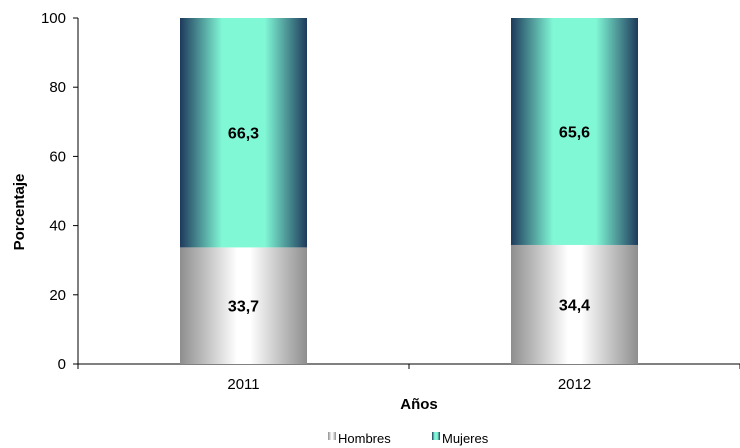  What do you see at coordinates (364, 438) in the screenshot?
I see `legend-label-hombres: Hombres` at bounding box center [364, 438].